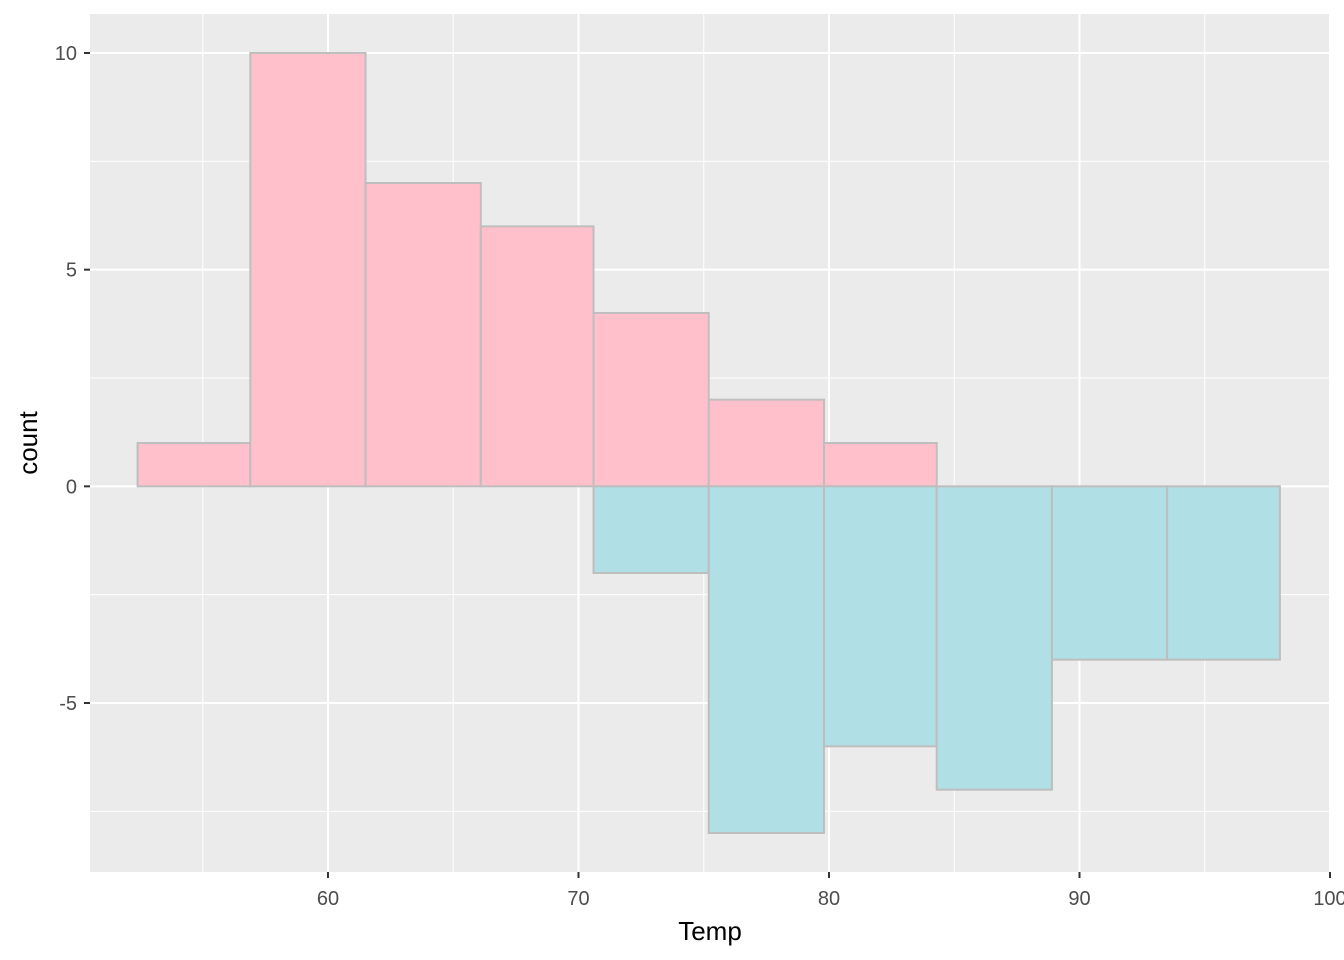 The width and height of the screenshot is (1344, 960). I want to click on x-tick-label: 90, so click(1079, 899).